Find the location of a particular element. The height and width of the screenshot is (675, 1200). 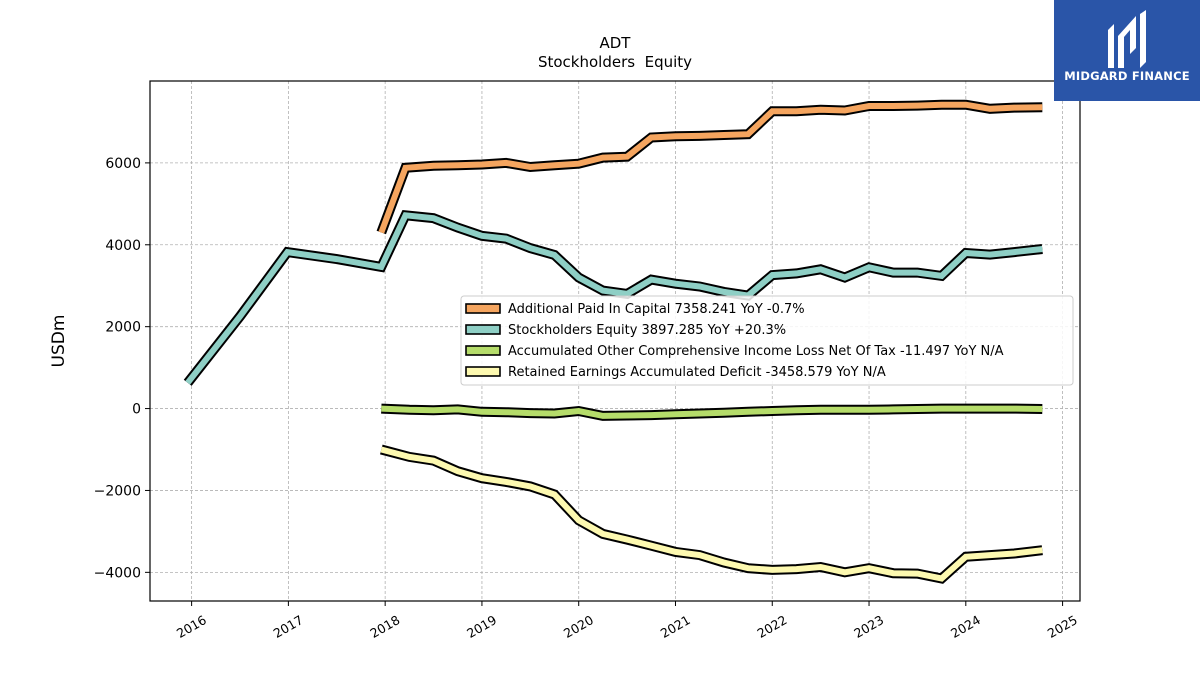

series-line-outline is located at coordinates (709, 167).